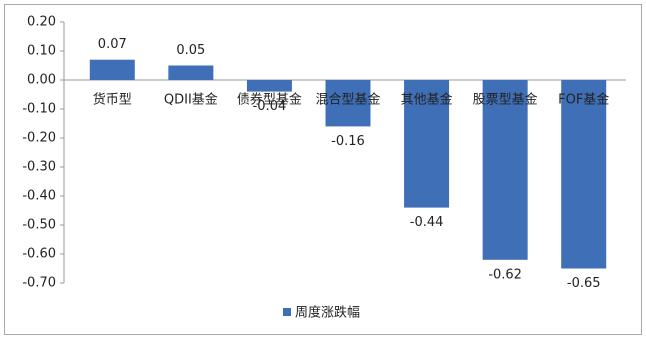 The width and height of the screenshot is (646, 340). Describe the element at coordinates (583, 100) in the screenshot. I see `x-tick-label: FOF基金` at that location.